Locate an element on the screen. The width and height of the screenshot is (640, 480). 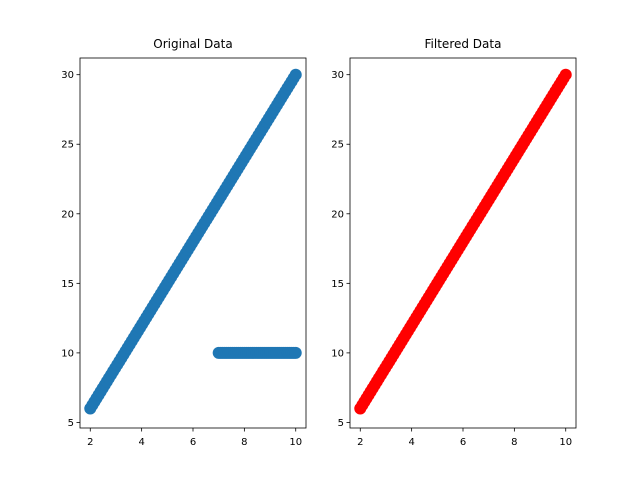
panel-title: Original Data is located at coordinates (192, 44).